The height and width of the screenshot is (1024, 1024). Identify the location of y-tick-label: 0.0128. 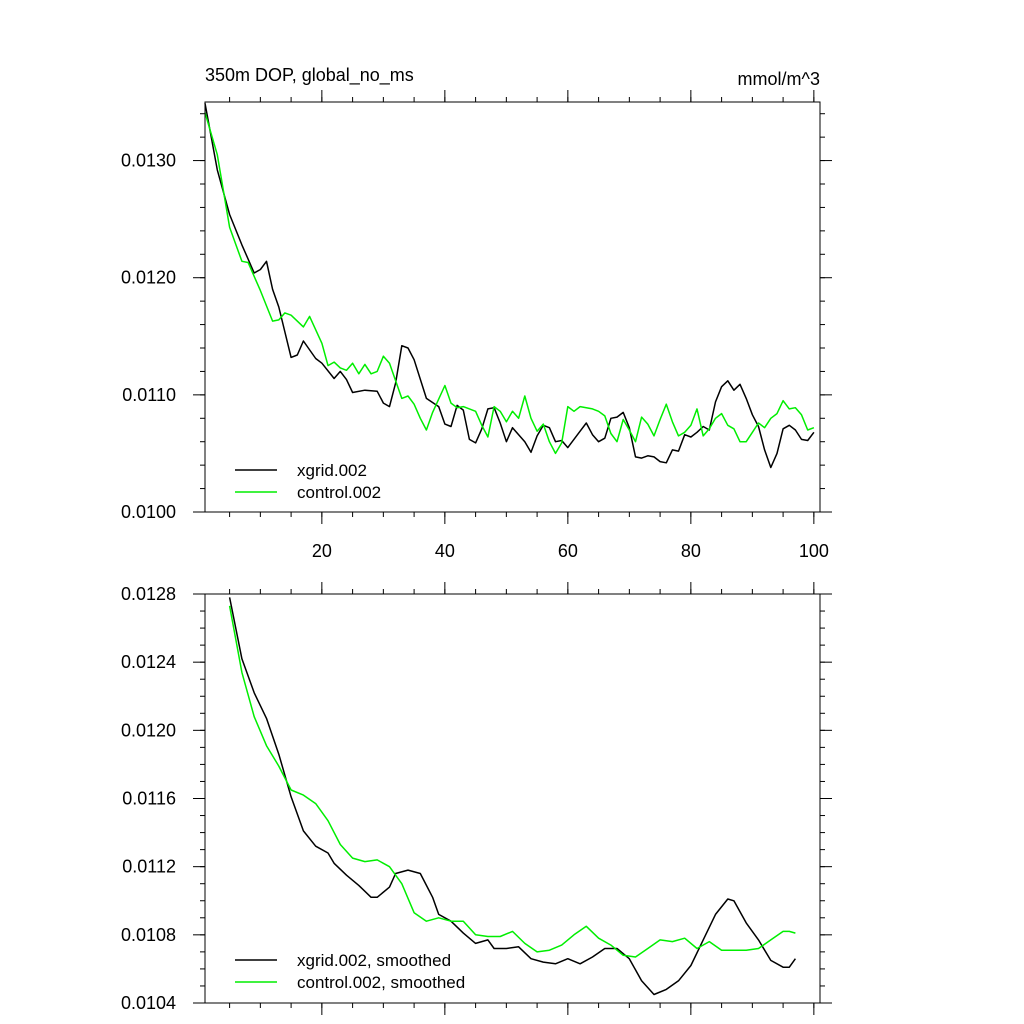
(148, 594).